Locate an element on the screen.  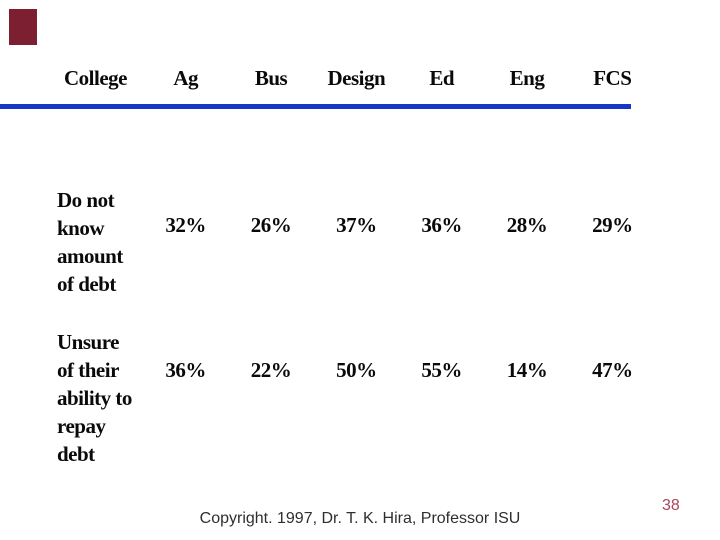
header-divider-rule is located at coordinates (315, 106).